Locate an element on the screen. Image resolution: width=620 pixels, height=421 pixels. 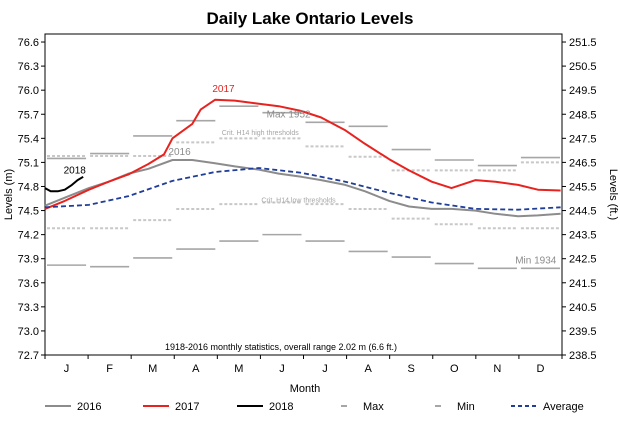
y-tick-label-right: 242.5 is located at coordinates (583, 260).